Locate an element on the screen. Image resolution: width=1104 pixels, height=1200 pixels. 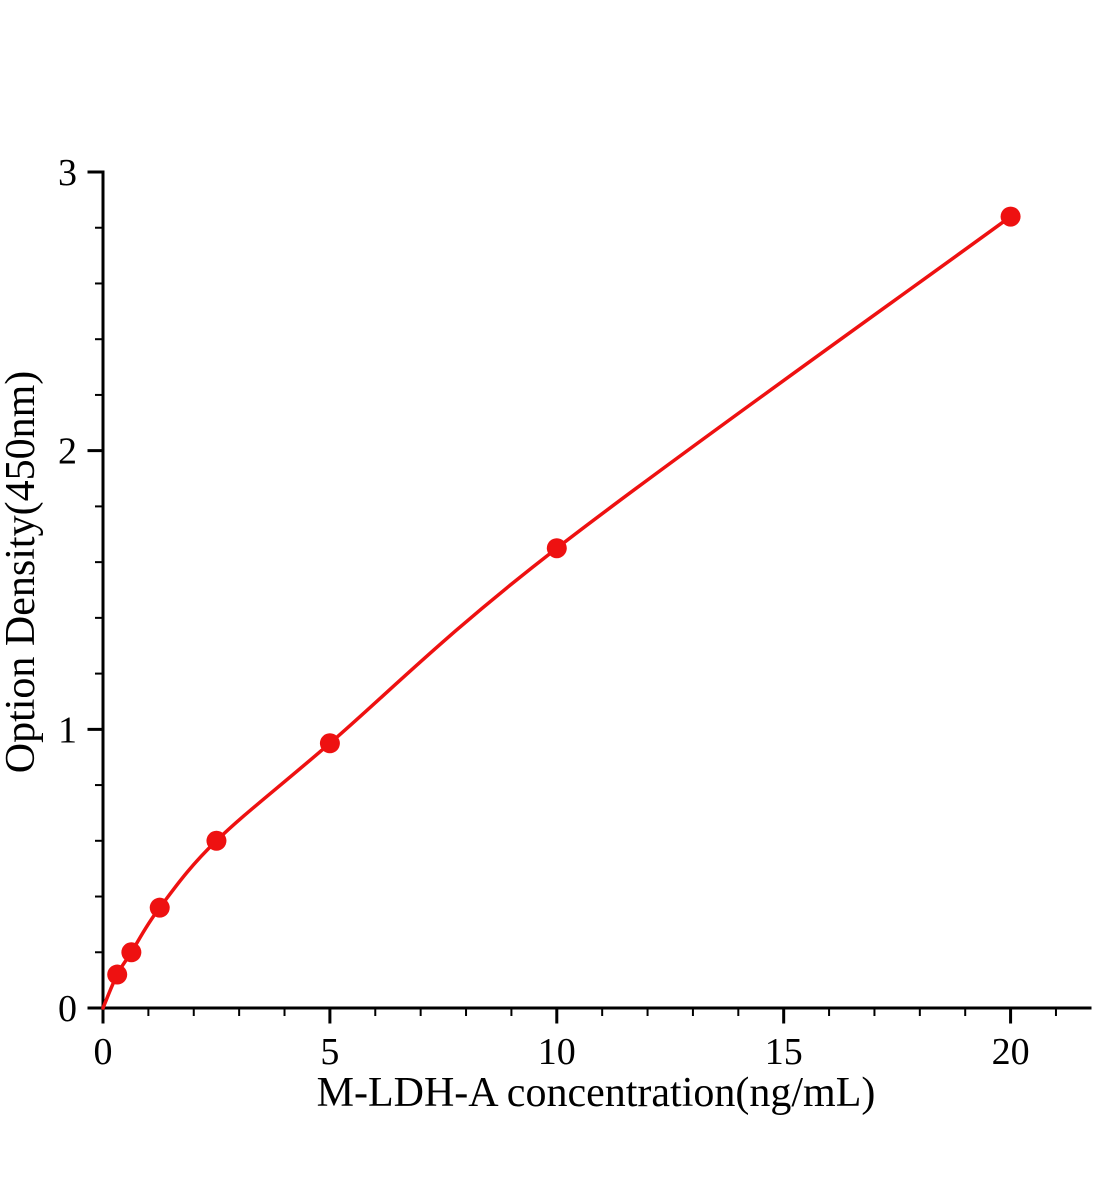
y-tick-label: 0 is located at coordinates (67, 1009).